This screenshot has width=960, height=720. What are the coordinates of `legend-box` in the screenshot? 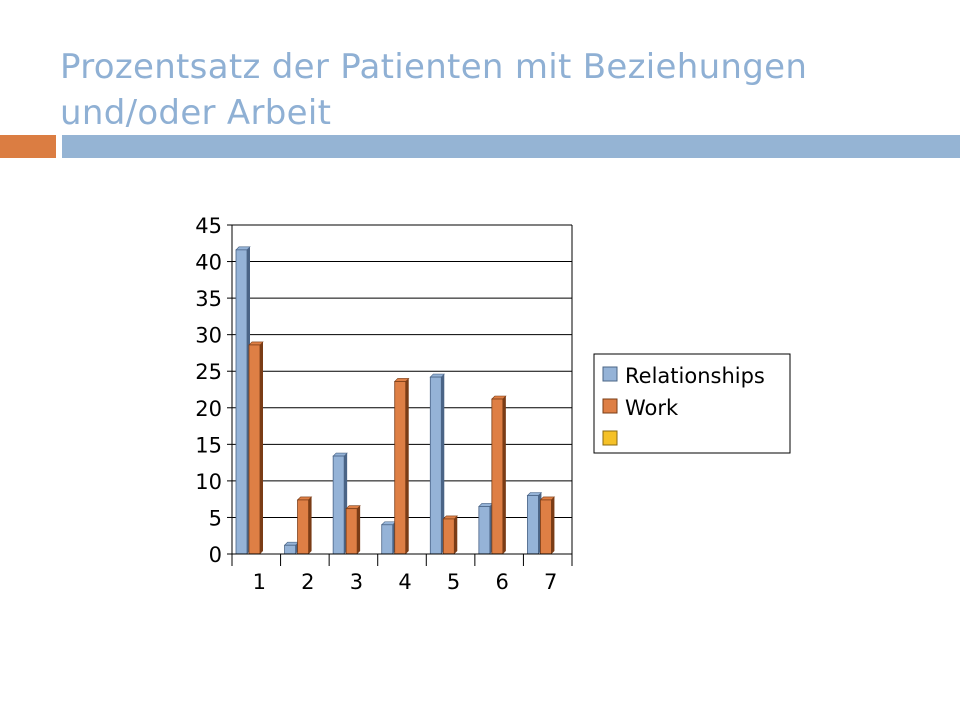 It's located at (692, 403).